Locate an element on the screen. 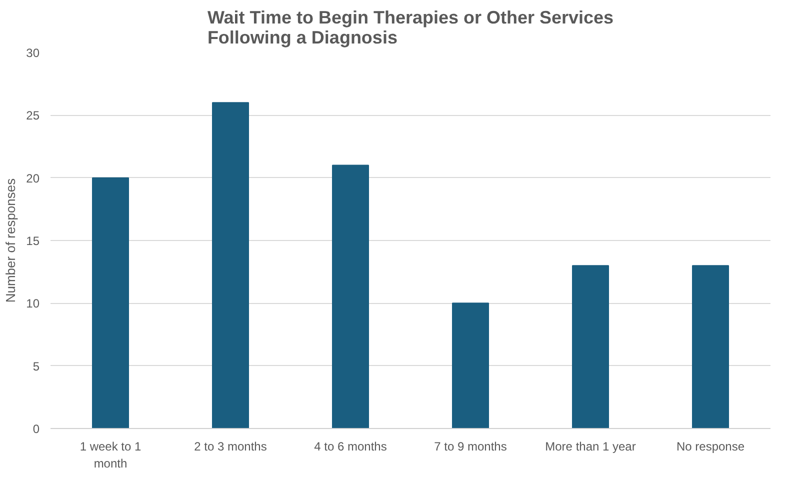 This screenshot has width=796, height=479. y-tick-label: 10 is located at coordinates (33, 303).